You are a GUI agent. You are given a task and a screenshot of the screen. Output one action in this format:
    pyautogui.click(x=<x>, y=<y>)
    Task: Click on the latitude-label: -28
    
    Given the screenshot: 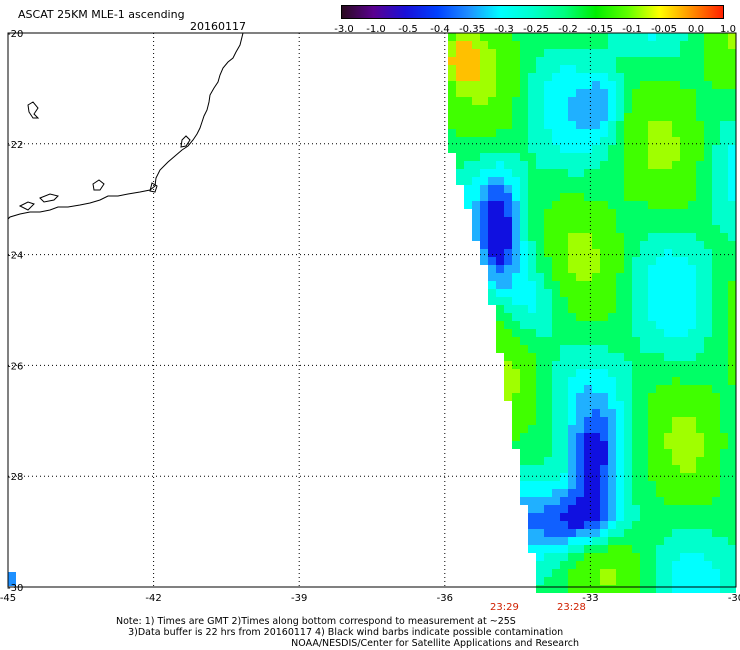 What is the action you would take?
    pyautogui.click(x=15, y=477)
    